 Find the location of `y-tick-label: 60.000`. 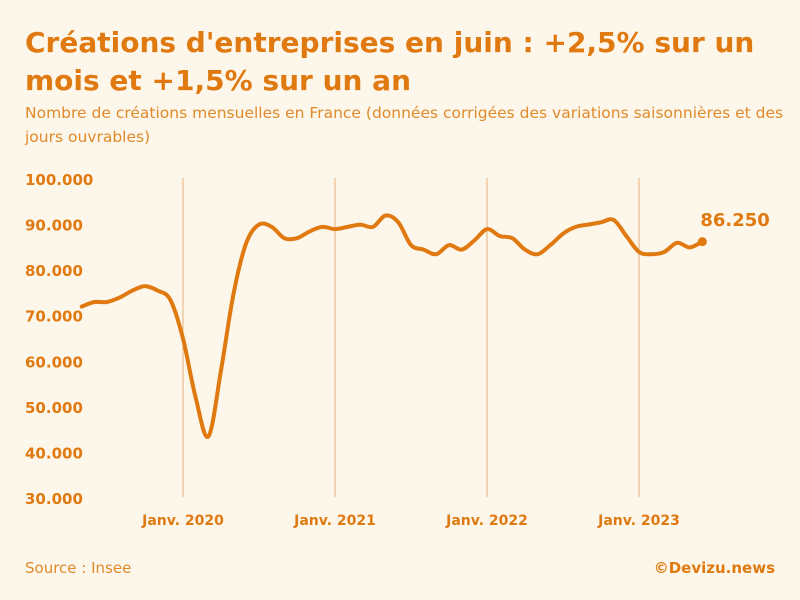

y-tick-label: 60.000 is located at coordinates (54, 362).